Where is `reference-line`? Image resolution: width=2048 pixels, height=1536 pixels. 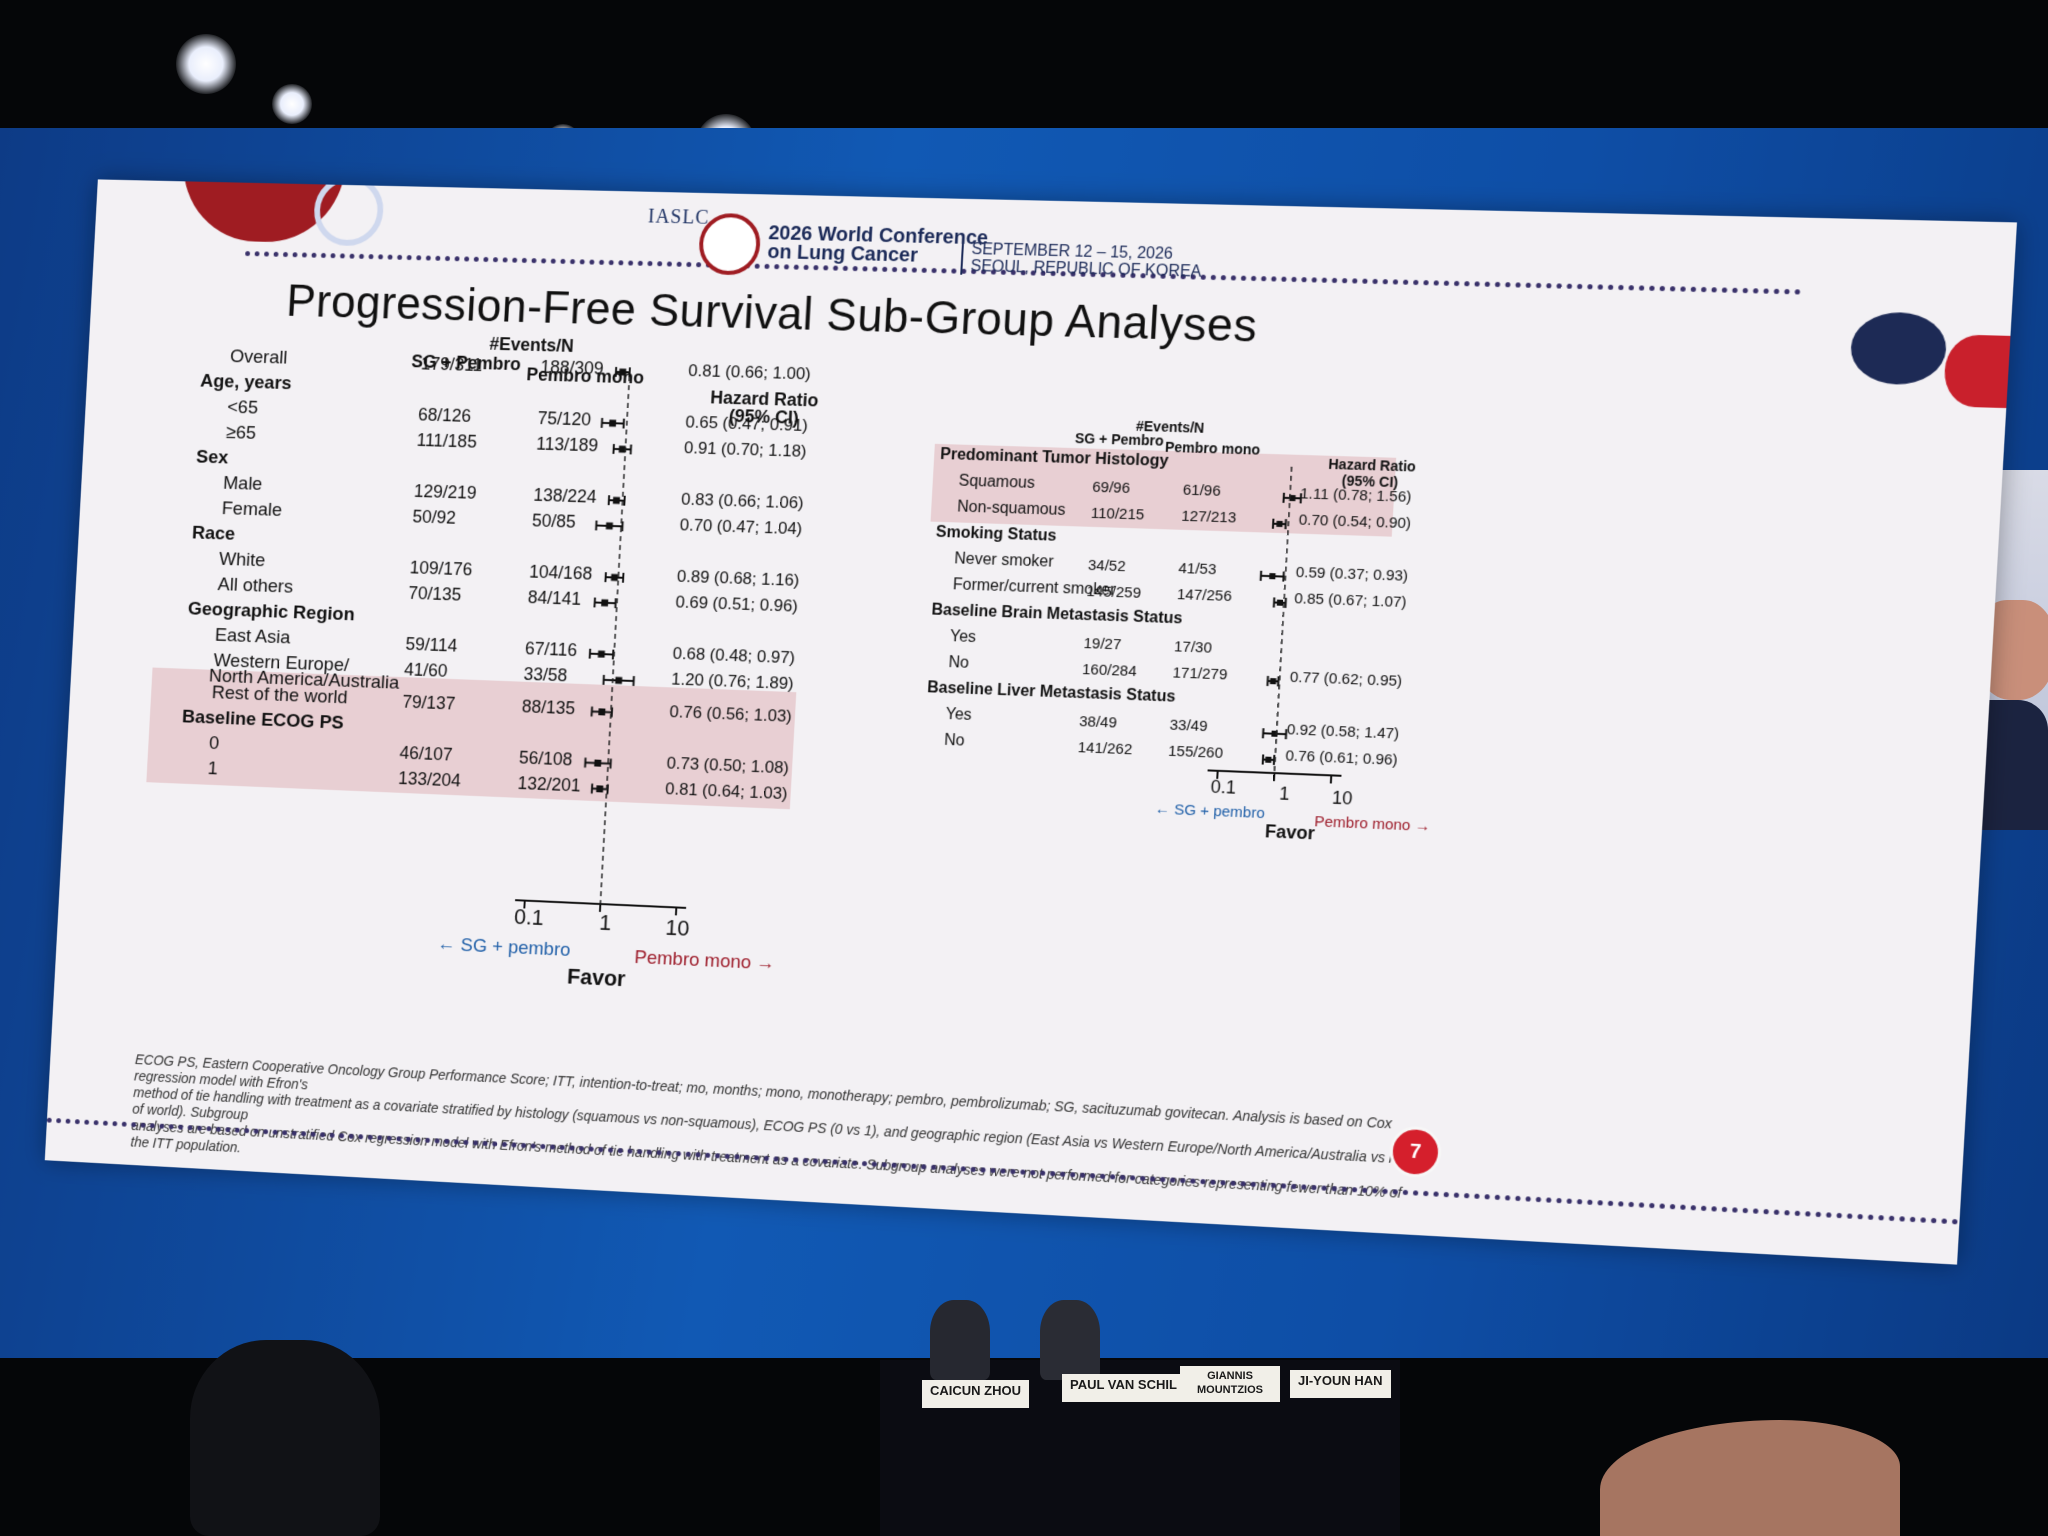
reference-line is located at coordinates (1282, 620).